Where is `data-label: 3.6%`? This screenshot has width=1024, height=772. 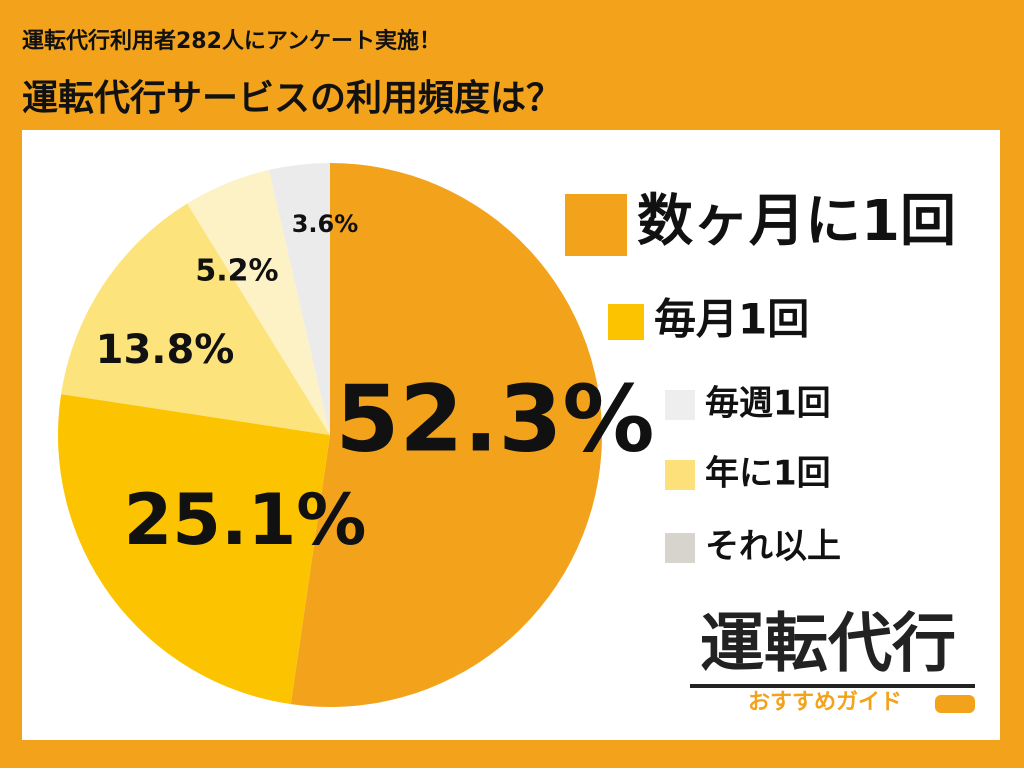 data-label: 3.6% is located at coordinates (325, 224).